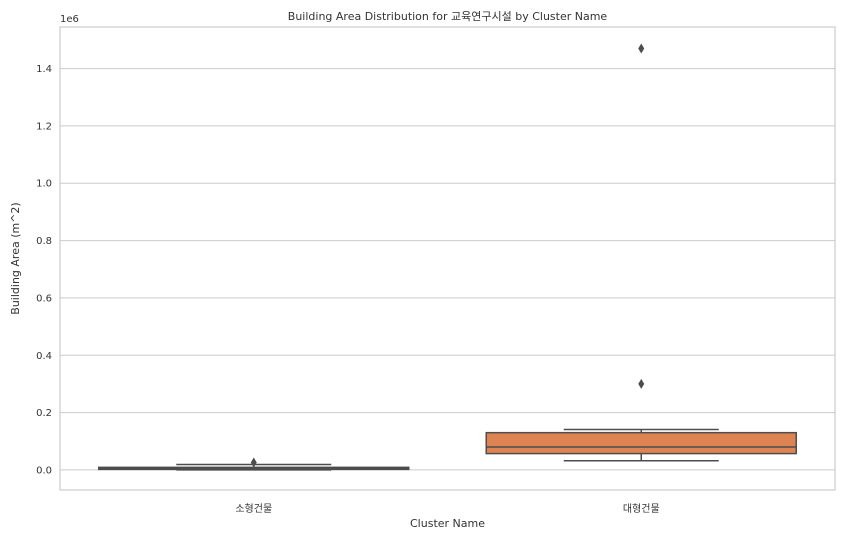  What do you see at coordinates (44, 126) in the screenshot?
I see `y-tick-label: 1.2` at bounding box center [44, 126].